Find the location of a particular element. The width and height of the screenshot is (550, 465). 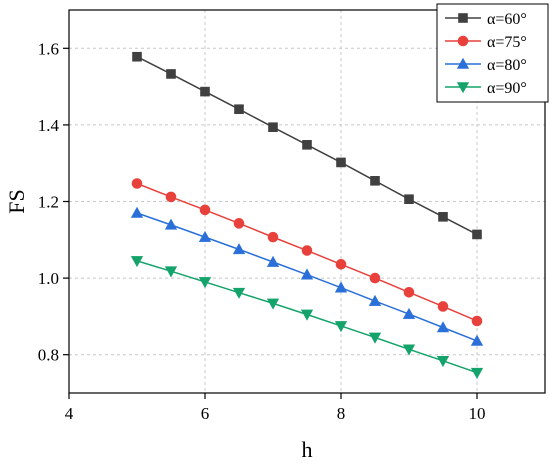

x-tick-label: 10 is located at coordinates (477, 413).